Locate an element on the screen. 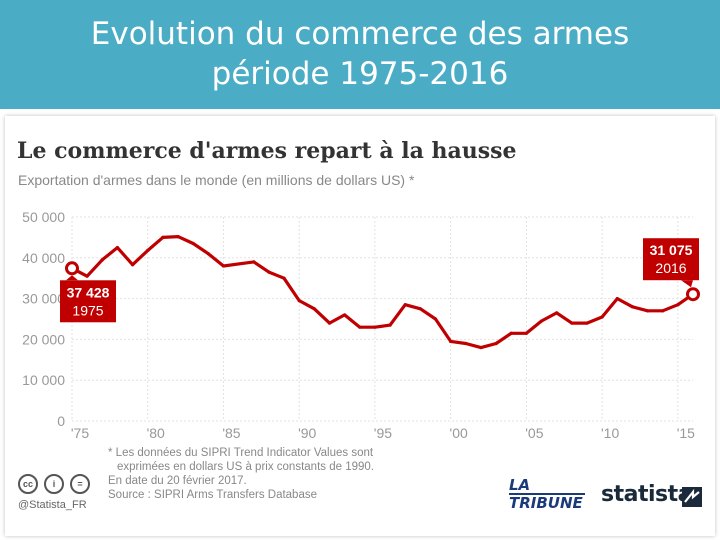 Image resolution: width=720 pixels, height=540 pixels. annotation-value: 31 075 is located at coordinates (671, 250).